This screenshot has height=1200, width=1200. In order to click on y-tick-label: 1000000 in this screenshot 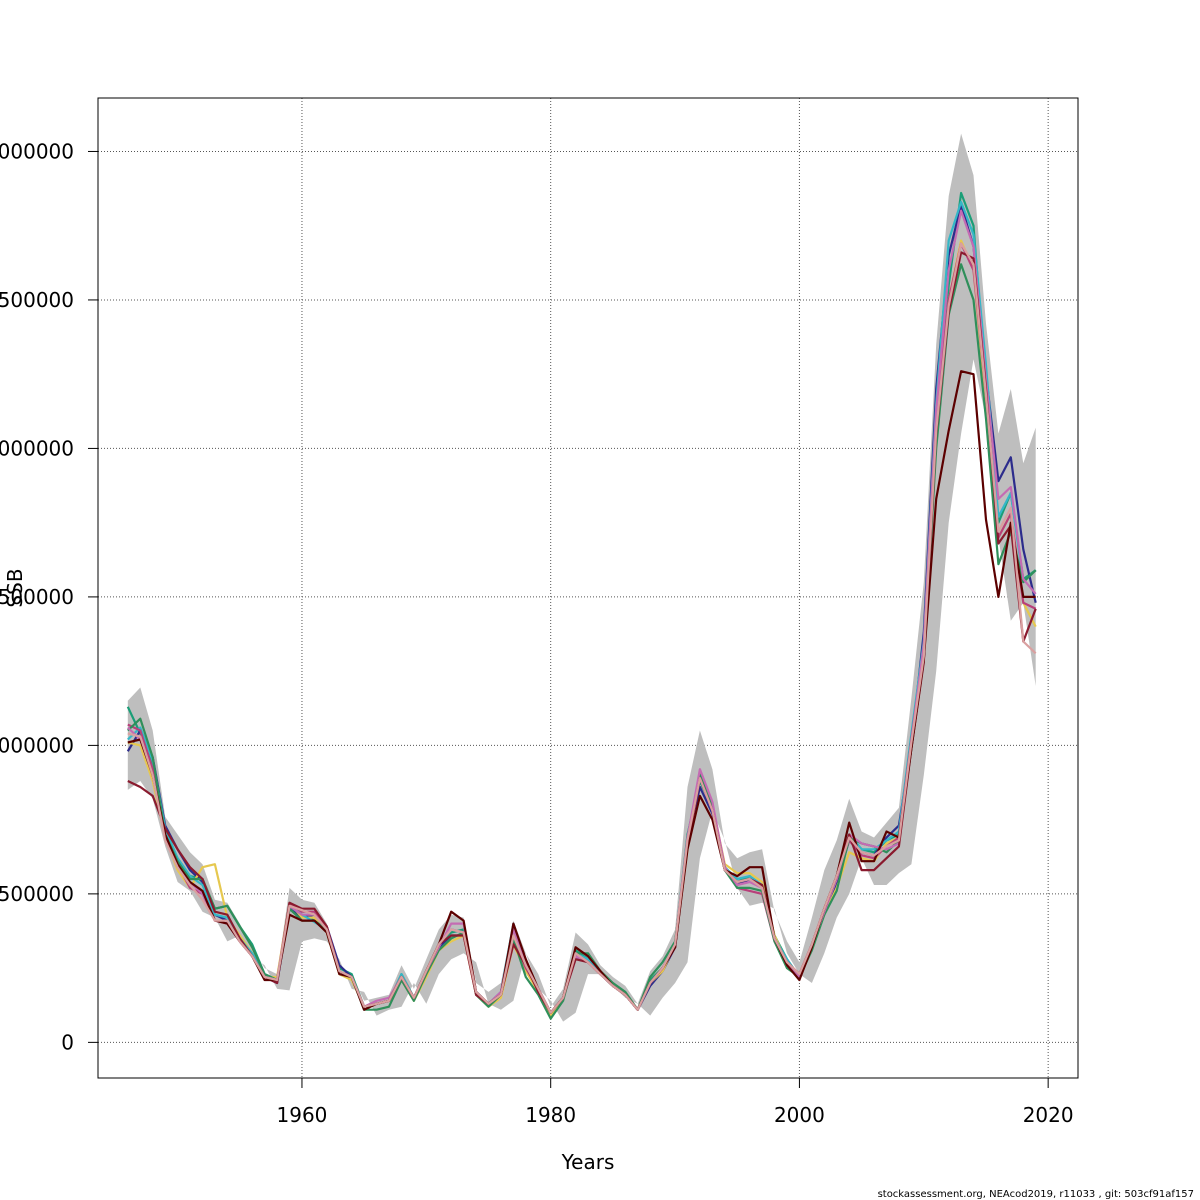, I will do `click(37, 745)`.